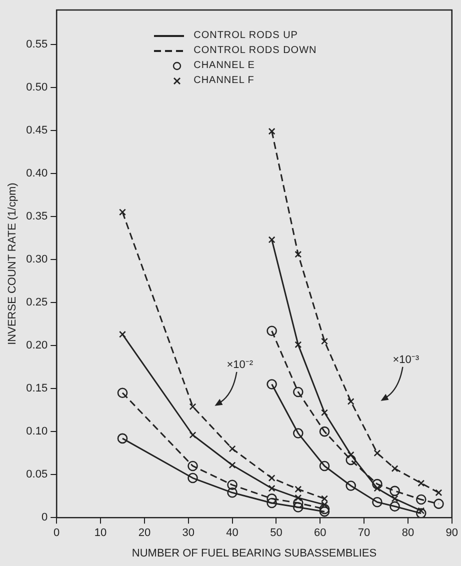  What do you see at coordinates (255, 50) in the screenshot?
I see `annotation: CONTROL RODS DOWN` at bounding box center [255, 50].